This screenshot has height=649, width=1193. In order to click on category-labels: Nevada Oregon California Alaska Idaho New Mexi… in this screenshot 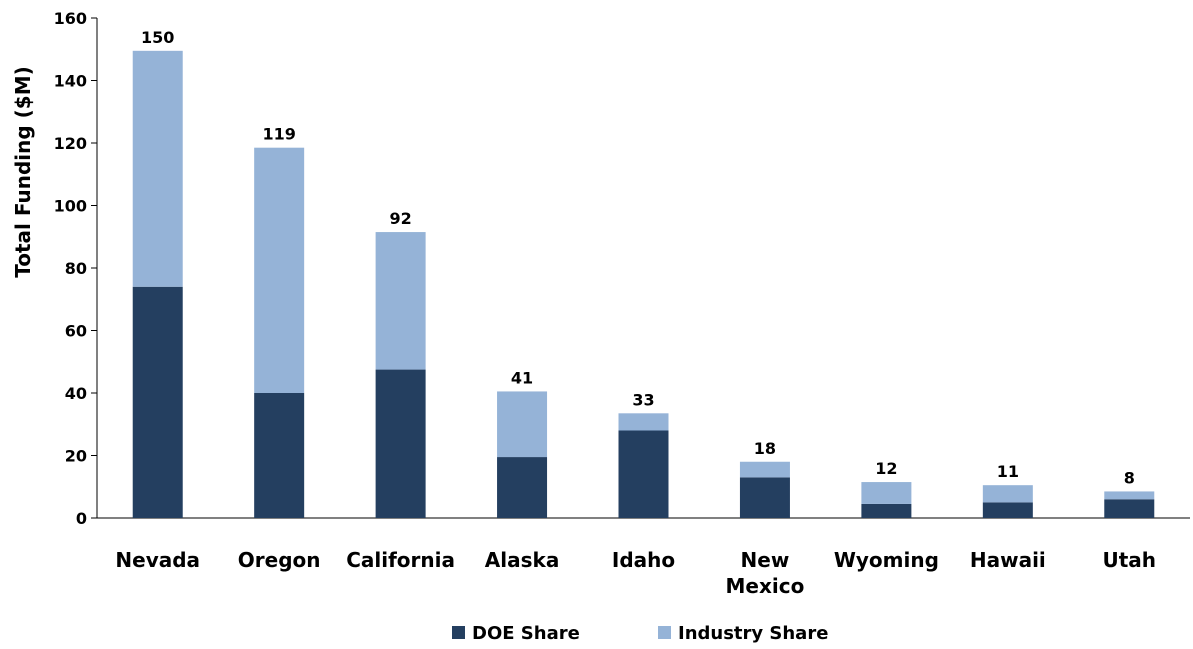, I will do `click(635, 573)`.